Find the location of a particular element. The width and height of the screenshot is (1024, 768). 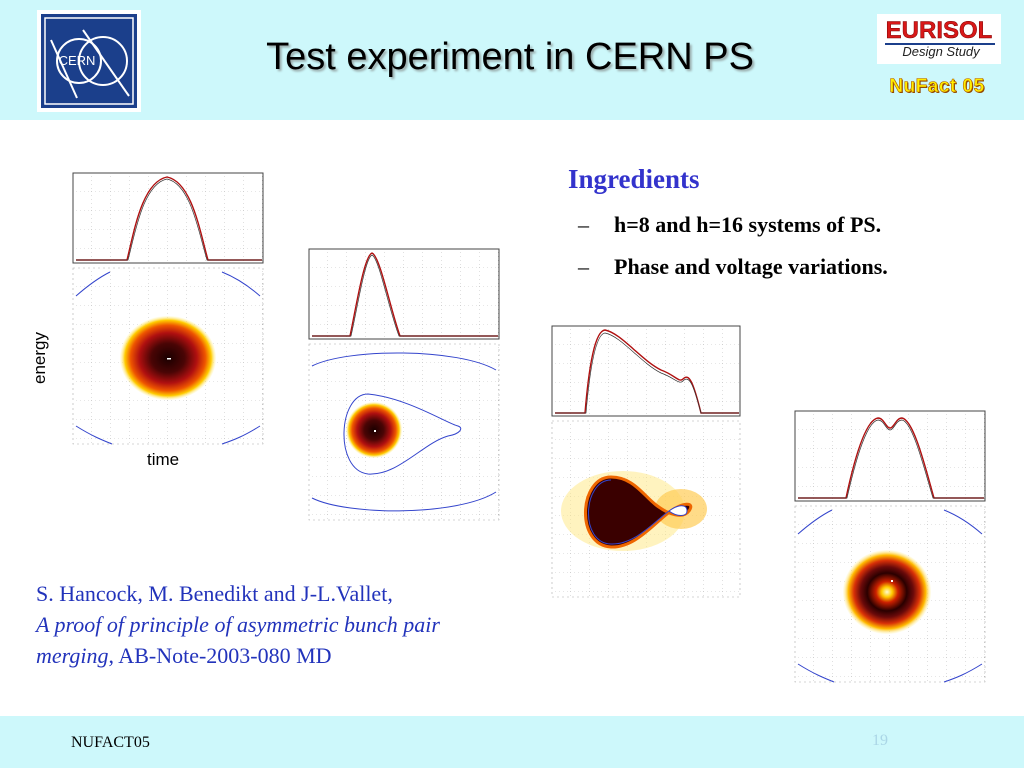

eurisol-logo-text: EURISOL is located at coordinates (939, 30).